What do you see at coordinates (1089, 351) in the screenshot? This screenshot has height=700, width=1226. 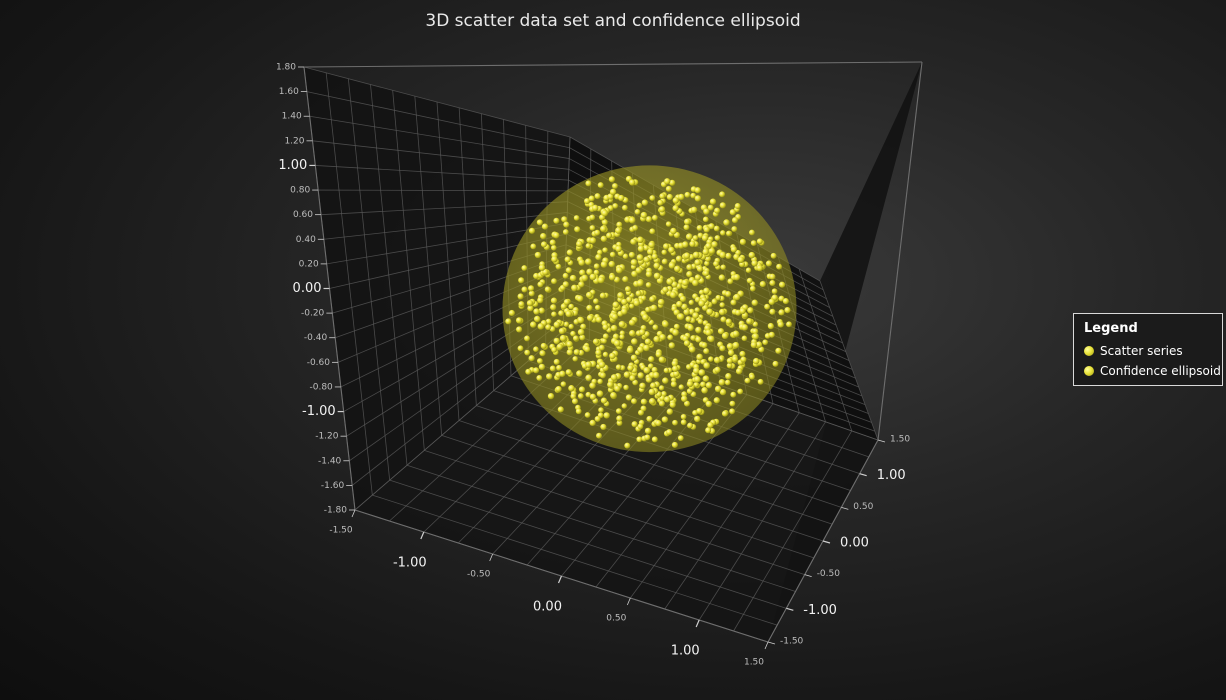 I see `legend-swatch-scatter-icon` at bounding box center [1089, 351].